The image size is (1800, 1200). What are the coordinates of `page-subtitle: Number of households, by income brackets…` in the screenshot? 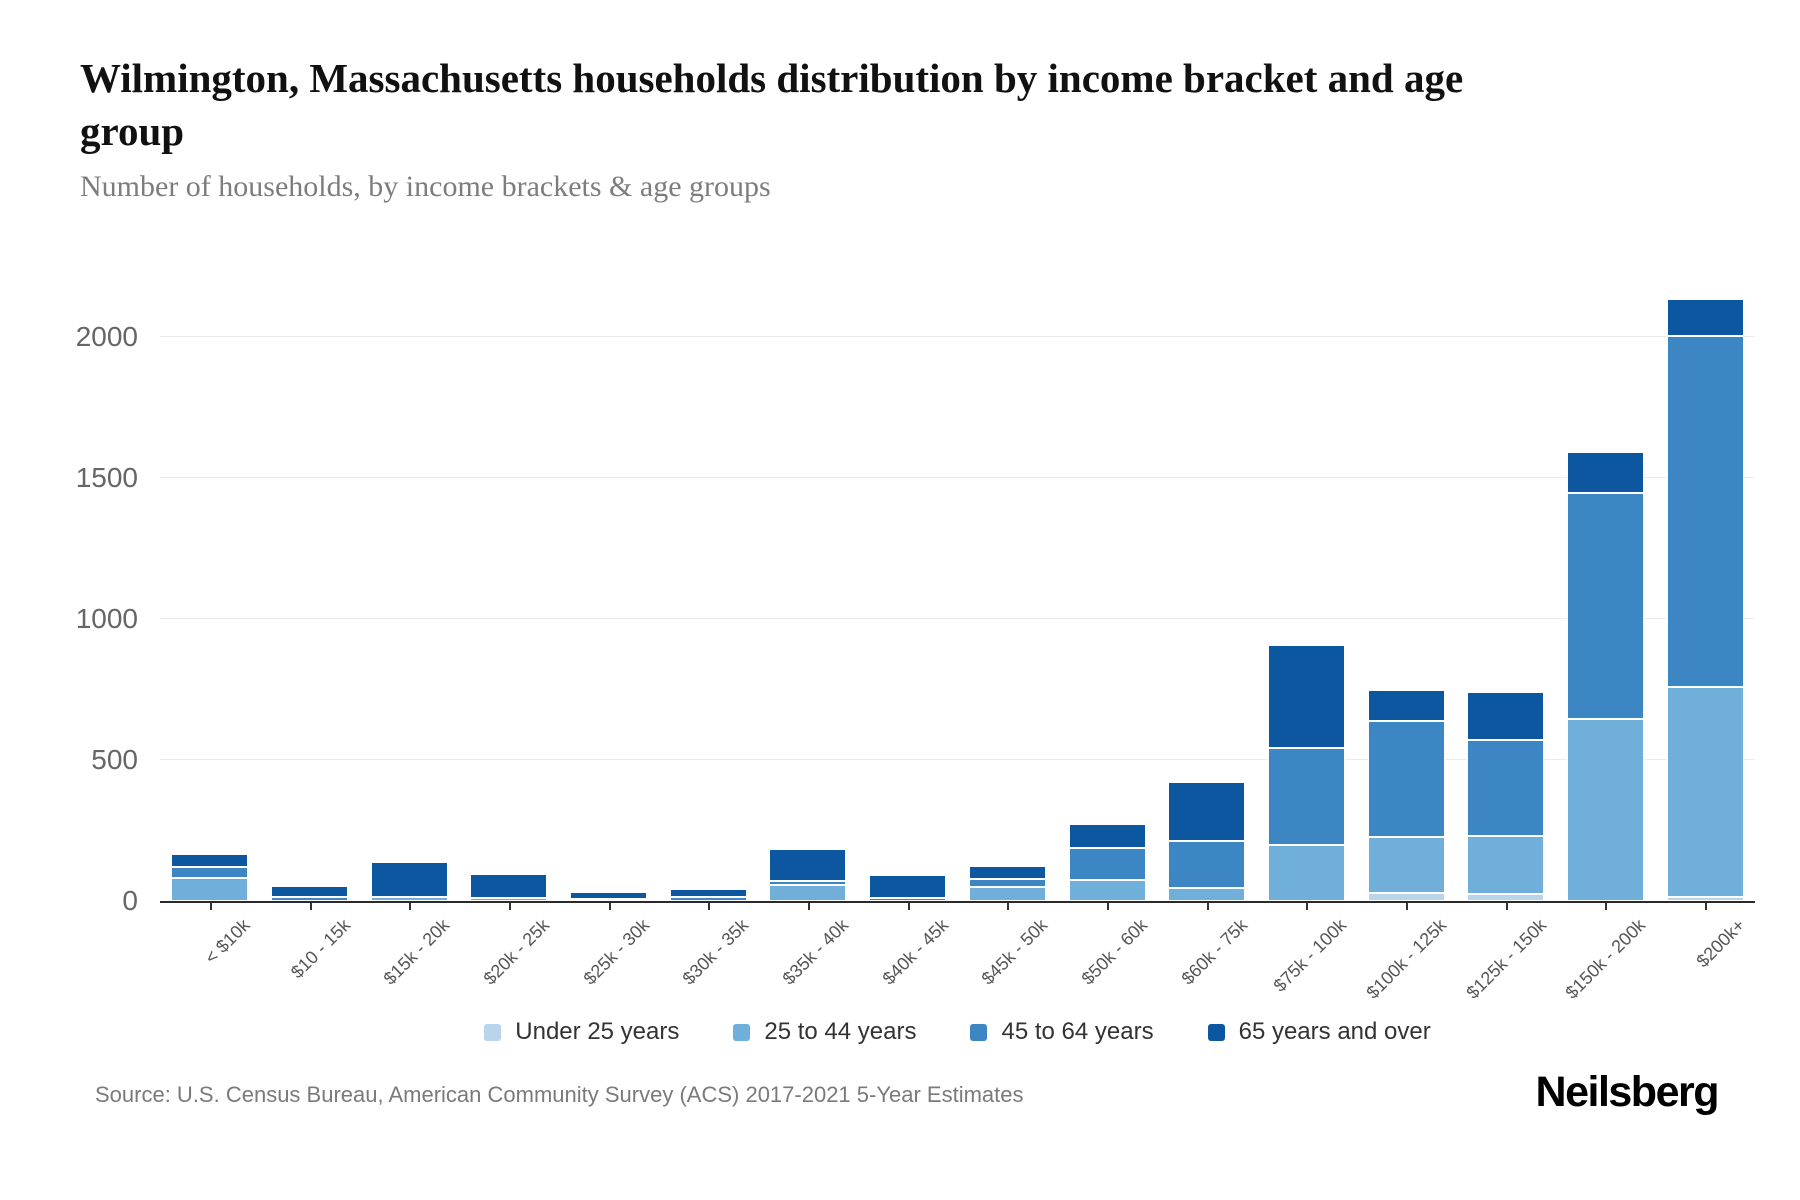 It's located at (425, 186).